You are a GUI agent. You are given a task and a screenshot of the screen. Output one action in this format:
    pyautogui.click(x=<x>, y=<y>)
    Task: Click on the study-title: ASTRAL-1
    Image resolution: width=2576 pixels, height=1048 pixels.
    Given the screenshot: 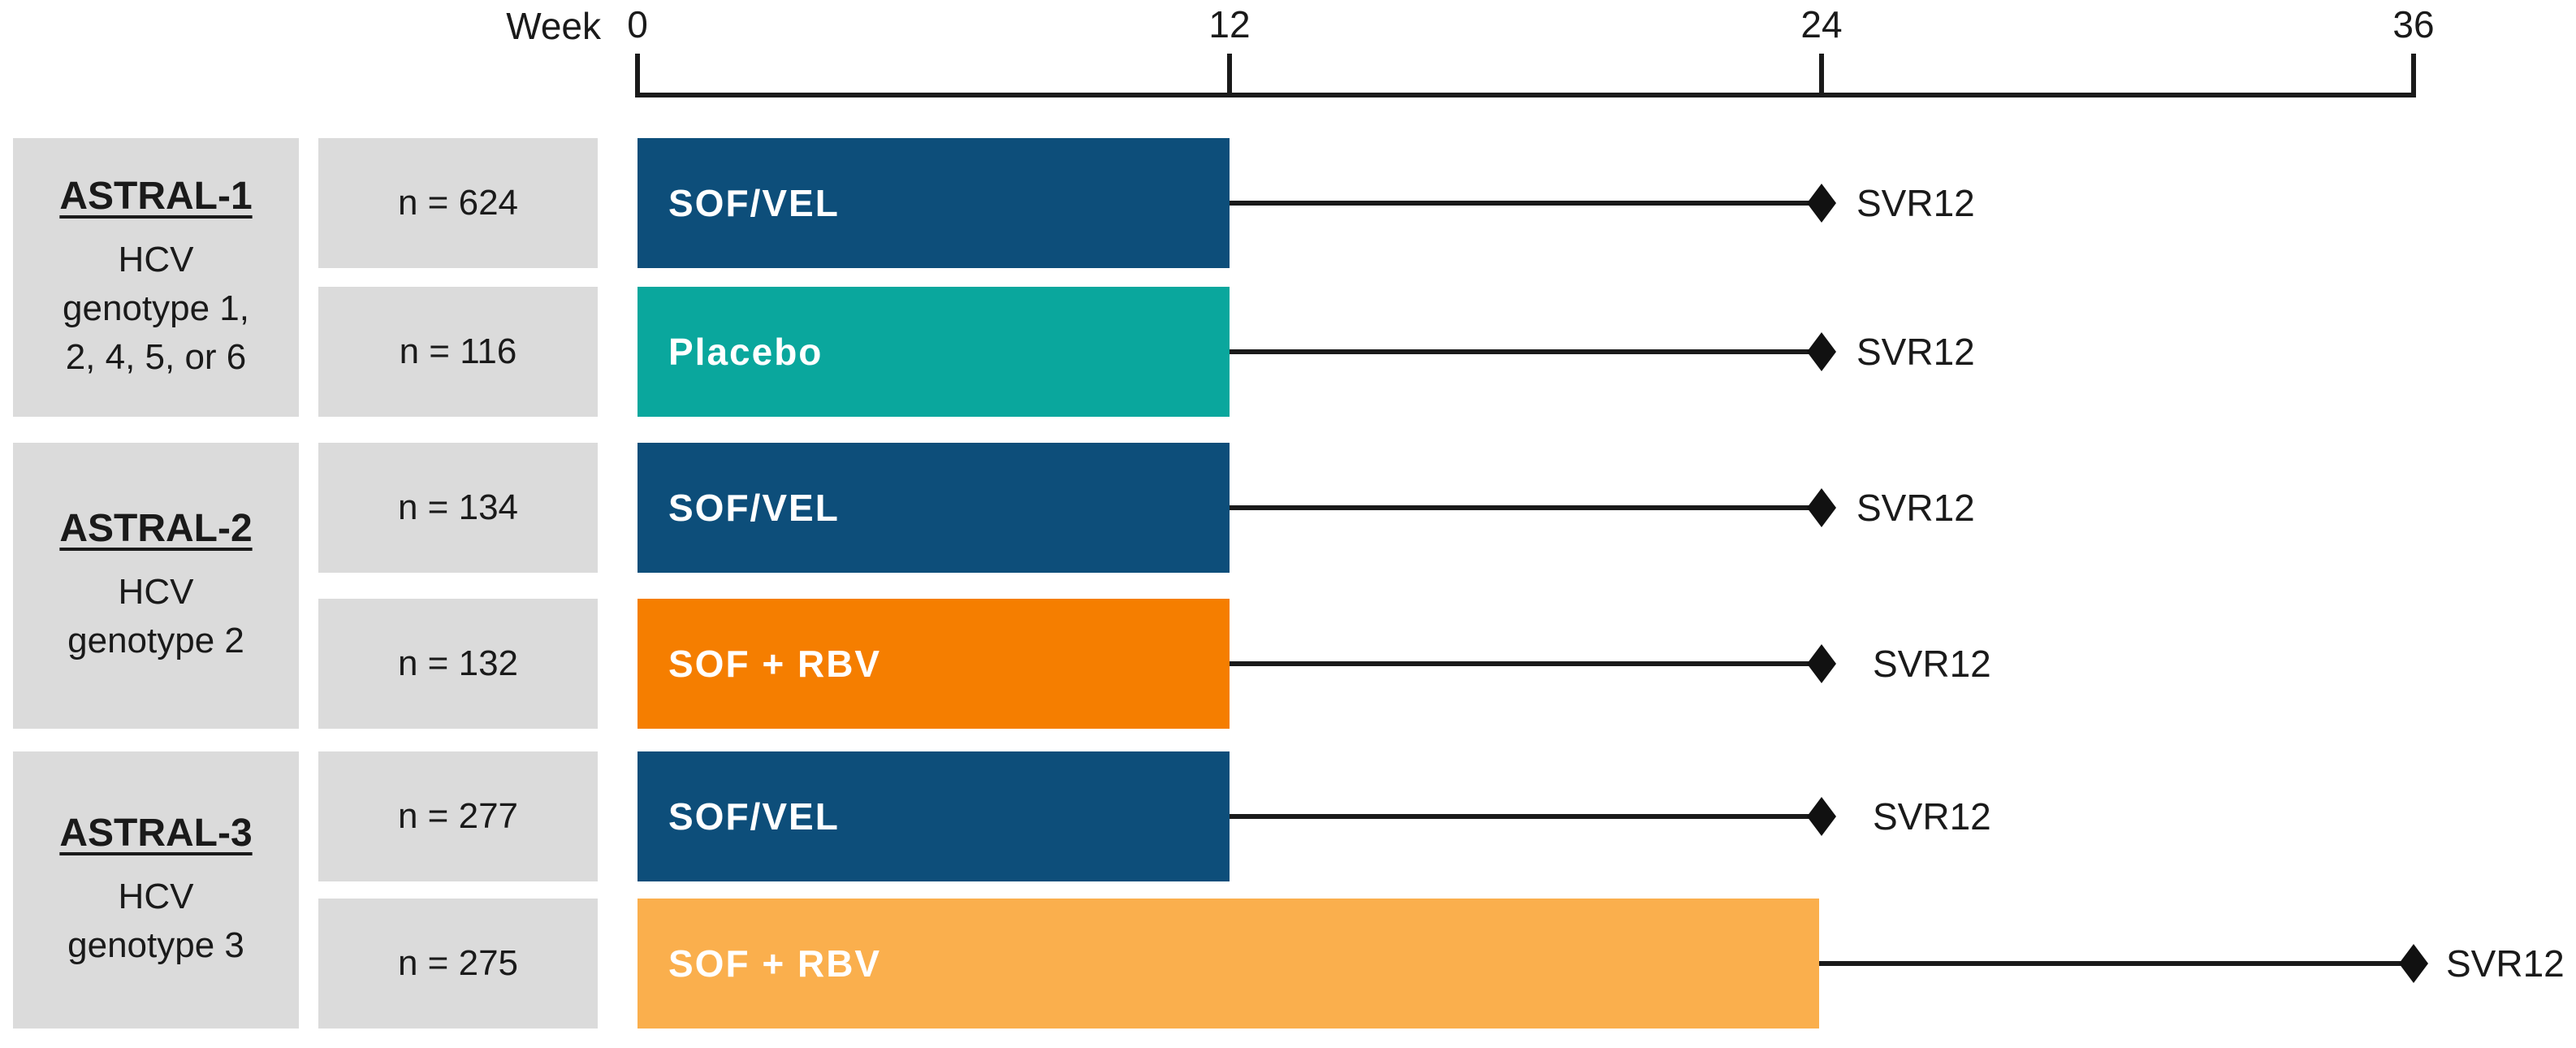 What is the action you would take?
    pyautogui.click(x=156, y=196)
    